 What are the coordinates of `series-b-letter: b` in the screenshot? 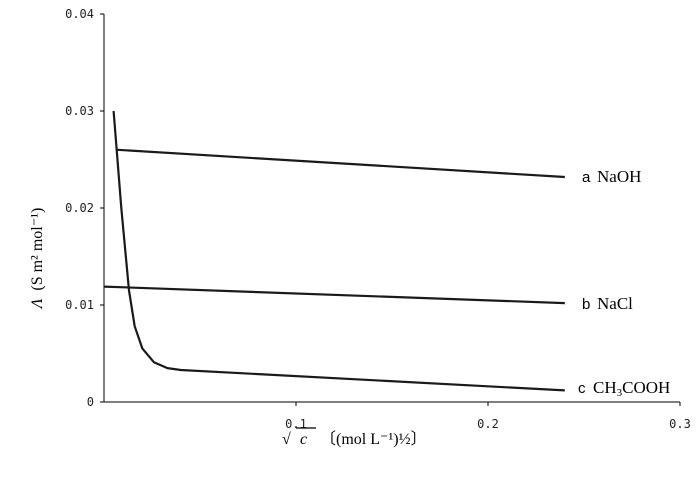 It's located at (586, 304).